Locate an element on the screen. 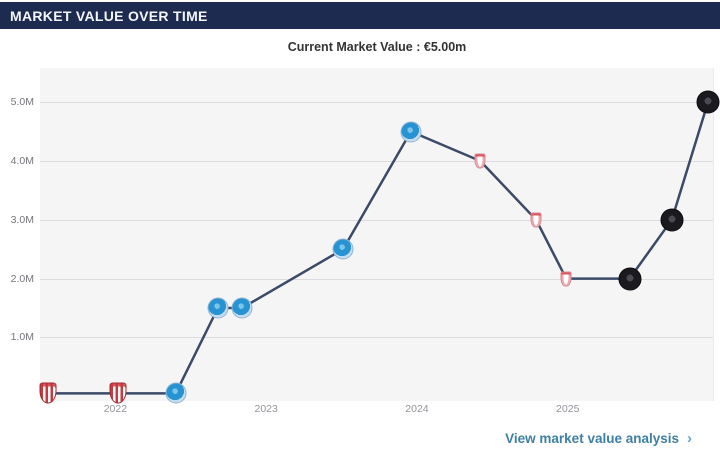 The width and height of the screenshot is (720, 458). y-axis-tick-5.0M: 5.0M is located at coordinates (22, 102).